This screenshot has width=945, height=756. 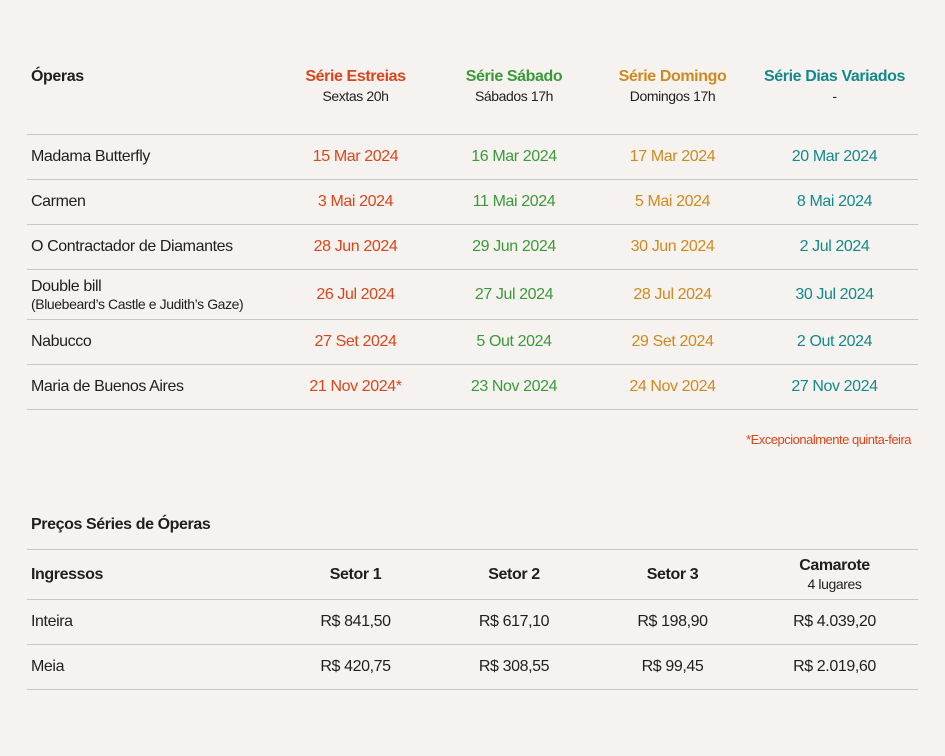 I want to click on date-estreias: 3 Mai 2024, so click(x=355, y=201).